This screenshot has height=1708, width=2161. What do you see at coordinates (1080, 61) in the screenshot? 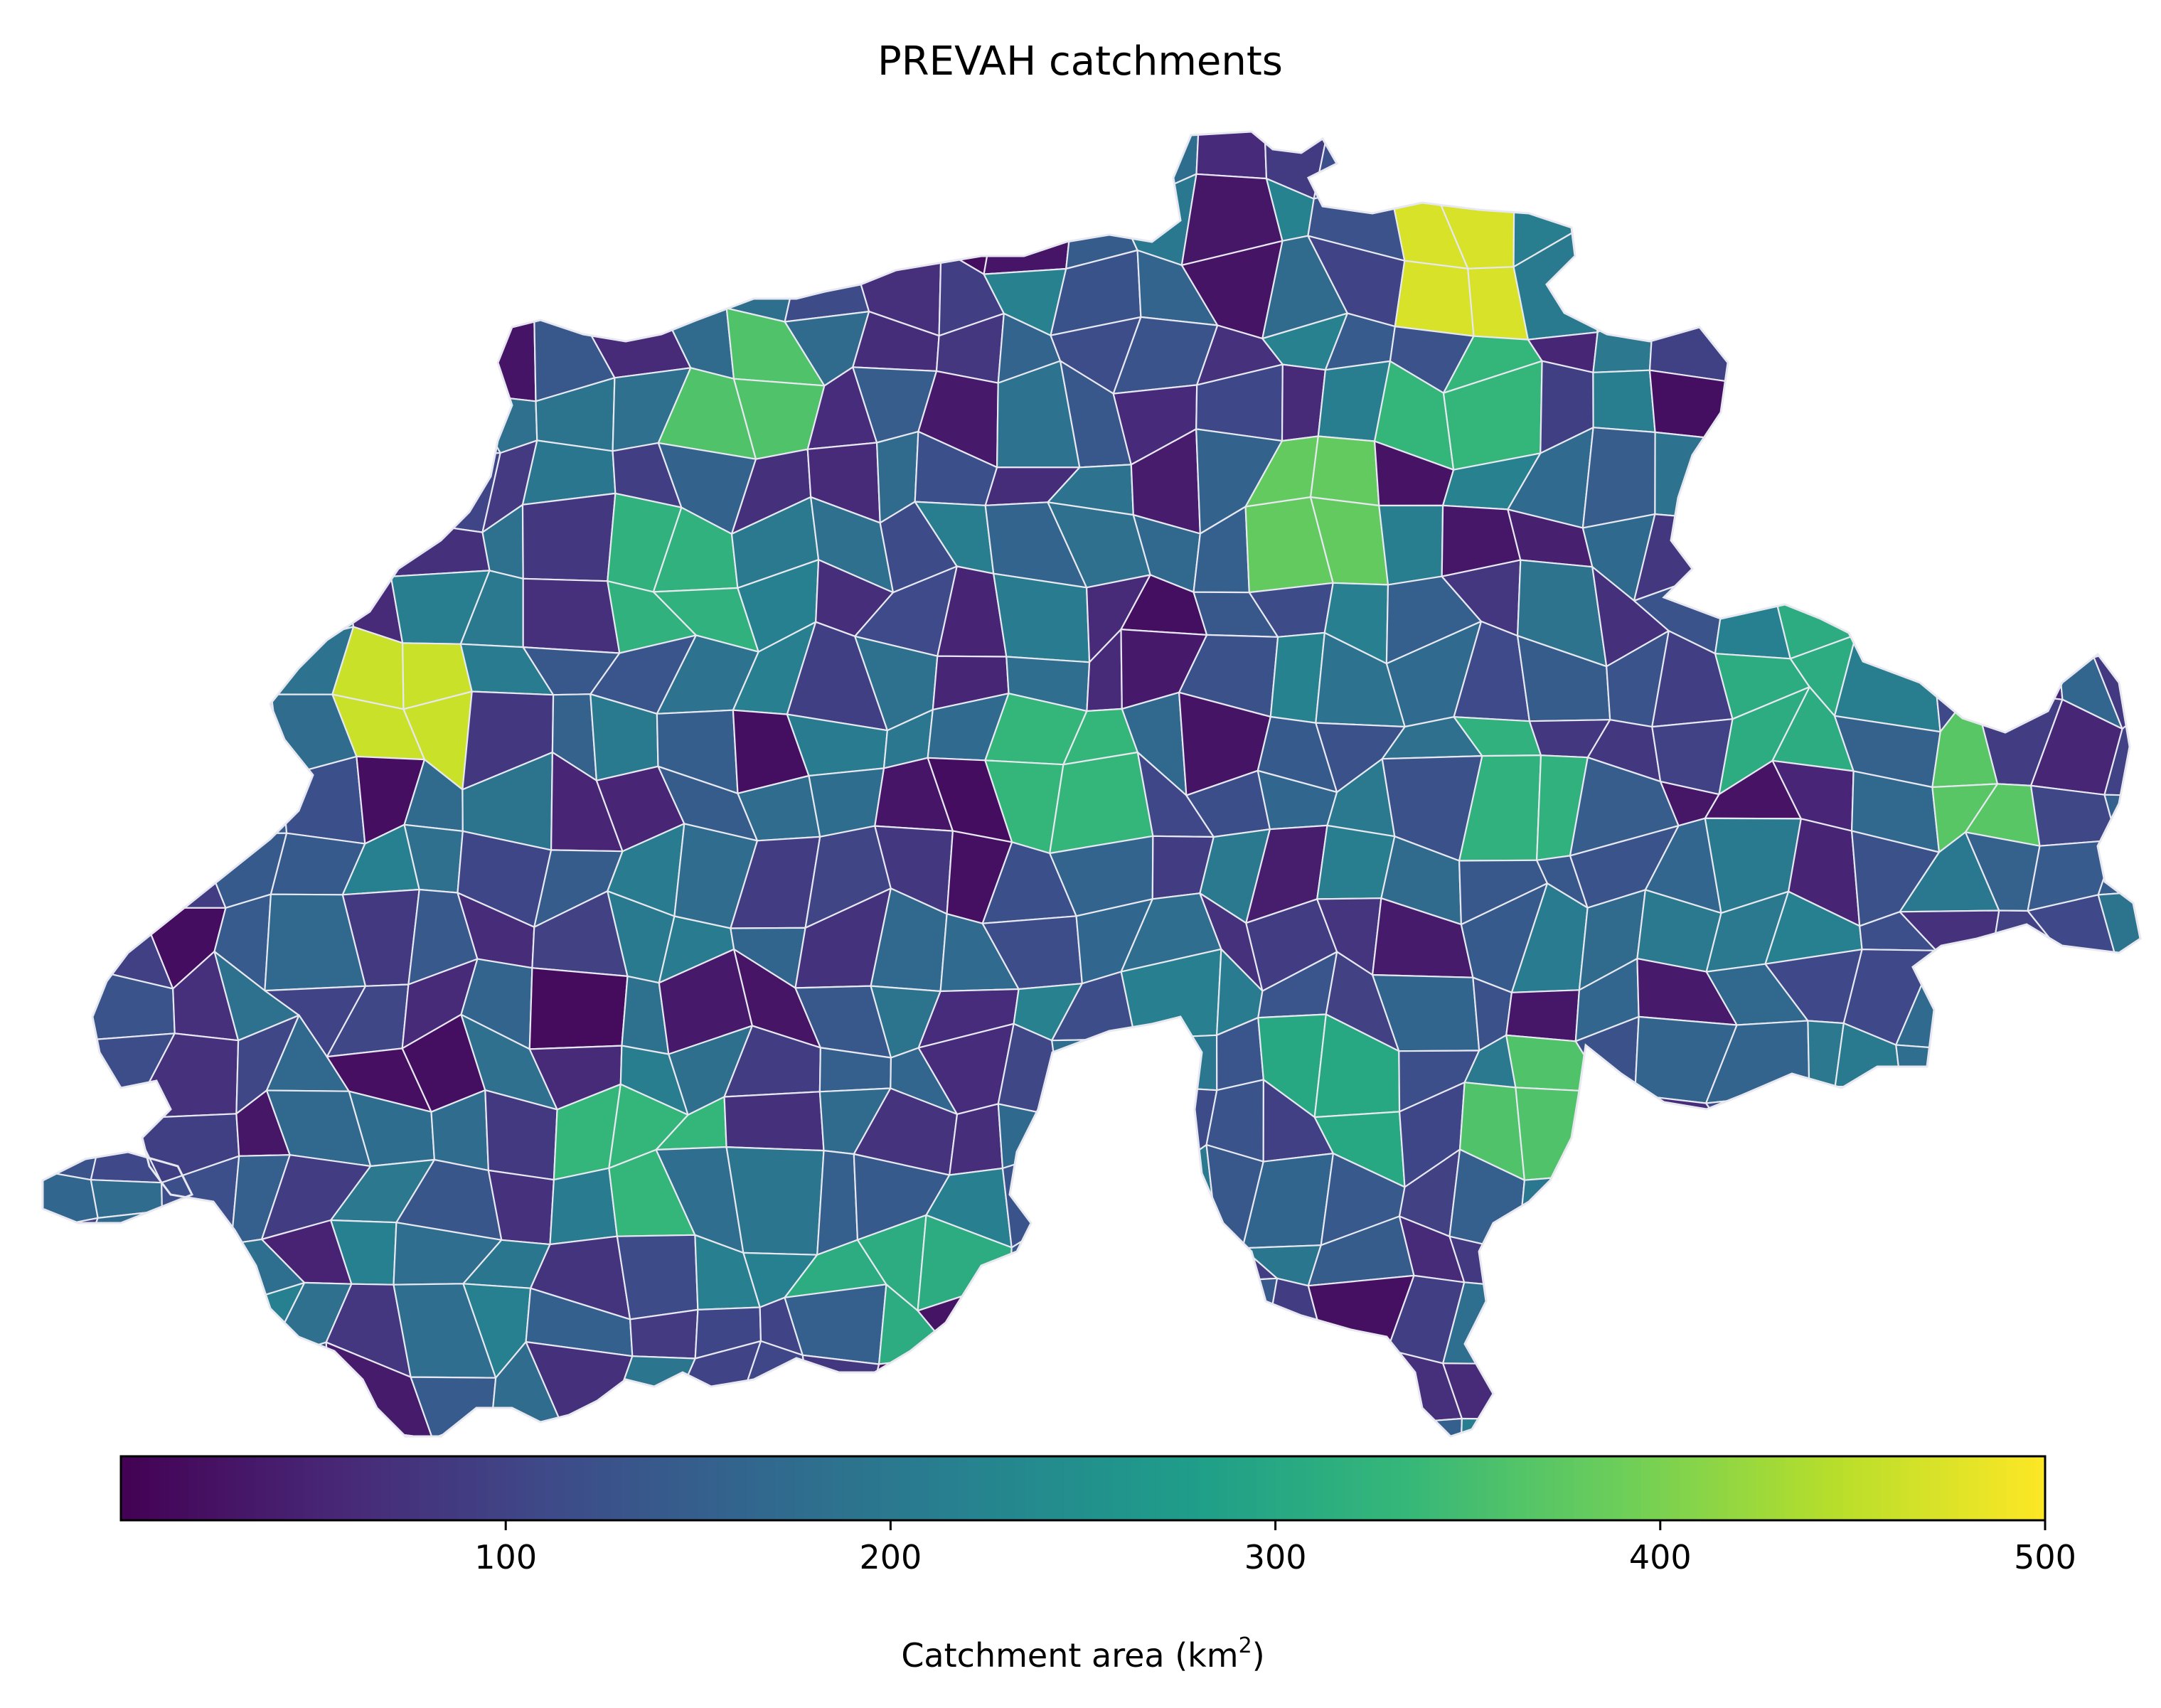
I see `map-title: PREVAH catchments` at bounding box center [1080, 61].